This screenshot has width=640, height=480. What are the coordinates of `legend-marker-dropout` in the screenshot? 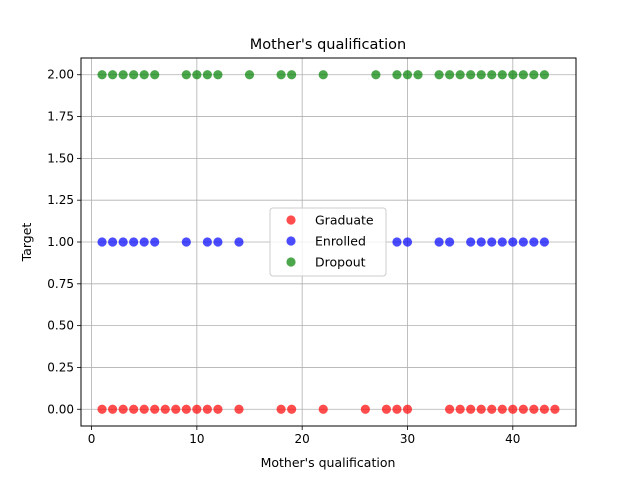 It's located at (291, 262).